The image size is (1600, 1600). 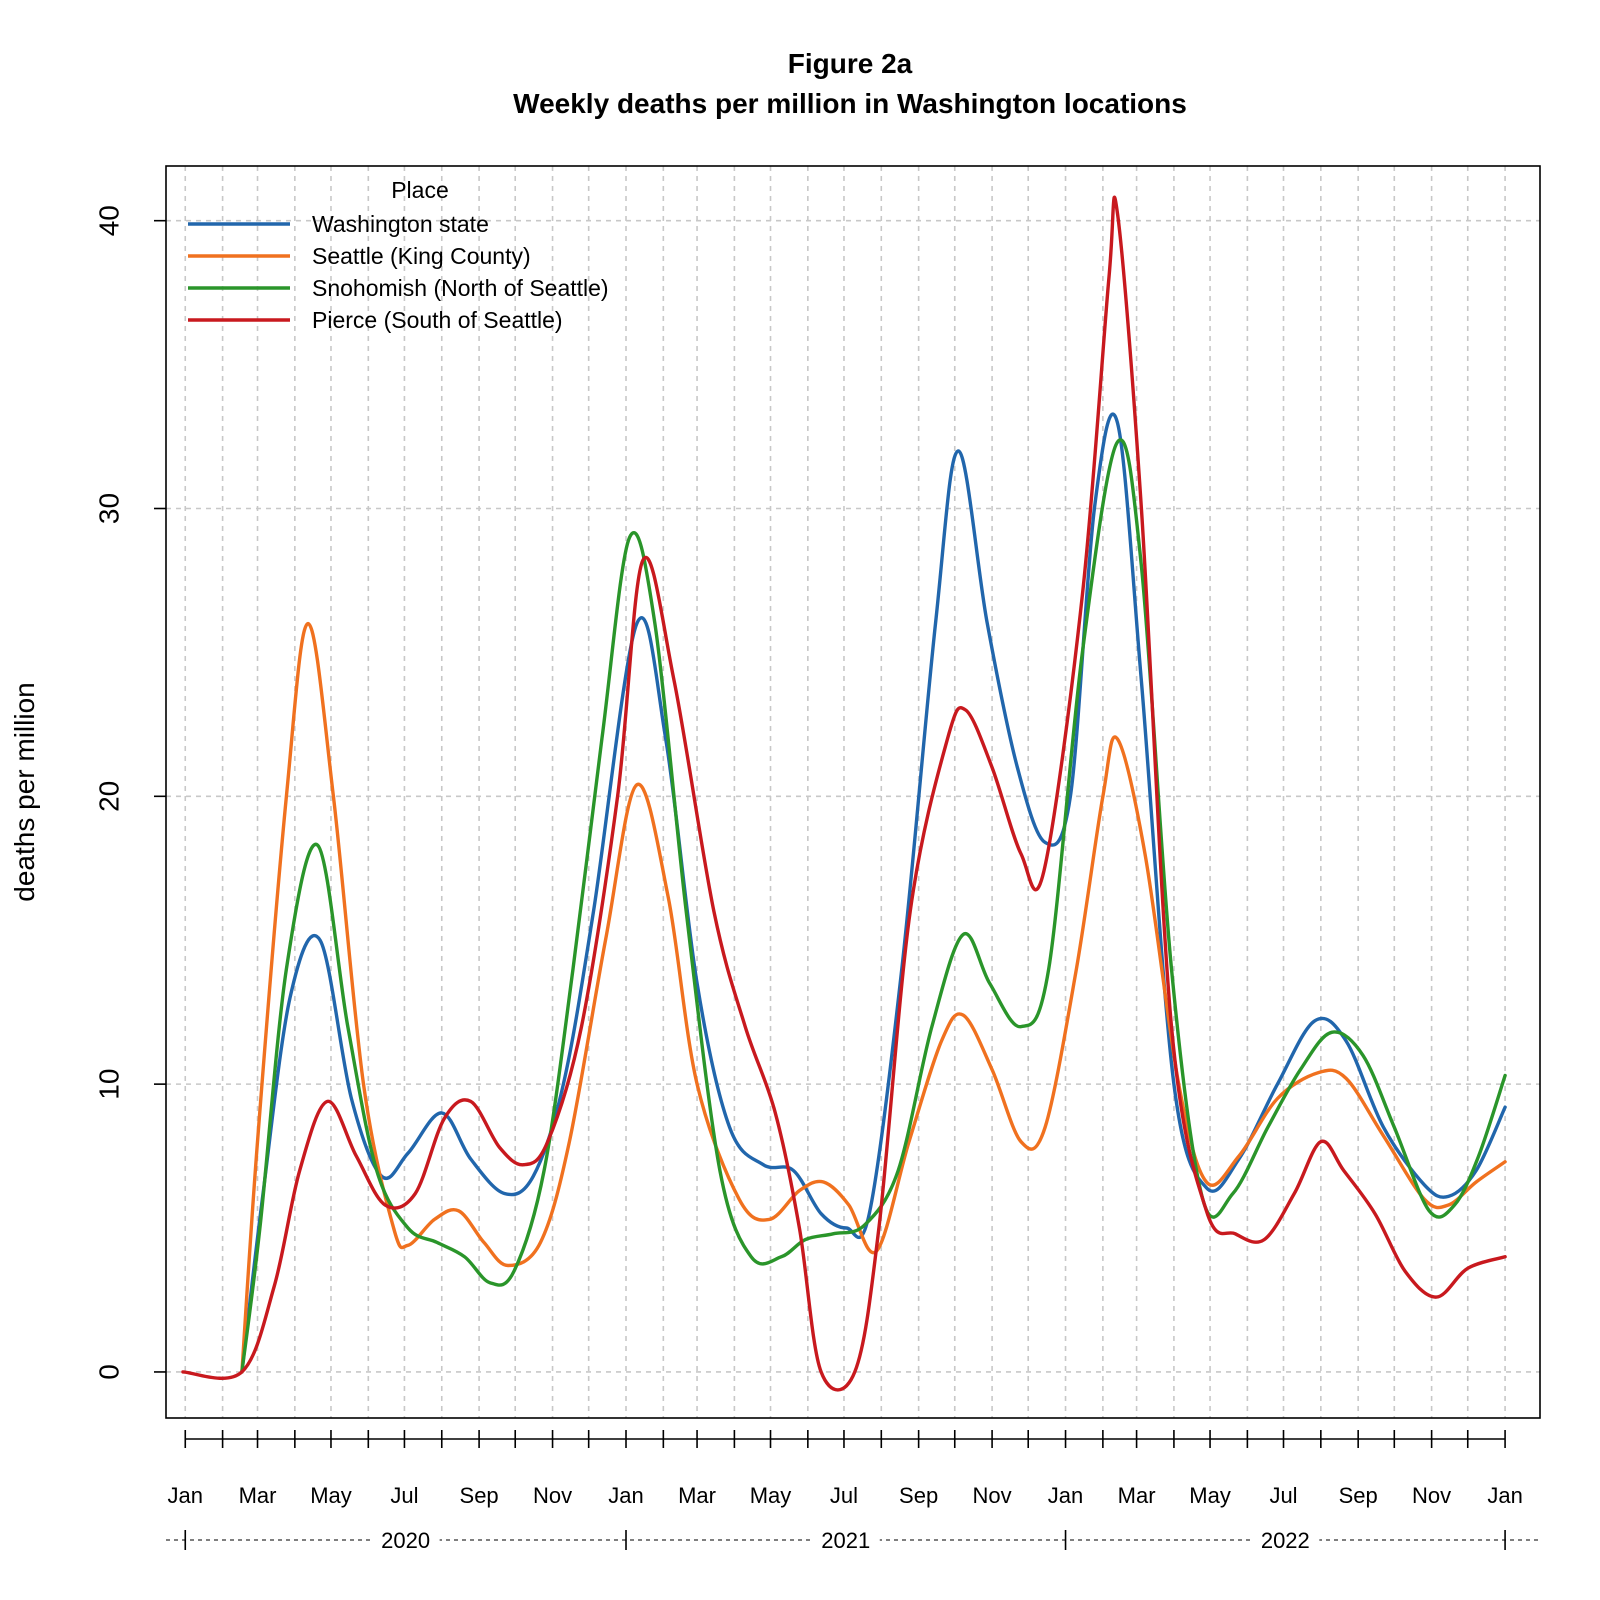 I want to click on x-tick-label: Sep, so click(x=479, y=1495).